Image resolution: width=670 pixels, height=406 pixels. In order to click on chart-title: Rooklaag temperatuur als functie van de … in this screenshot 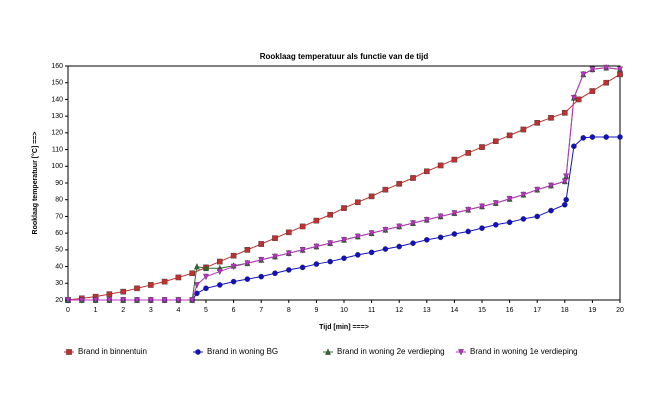, I will do `click(344, 56)`.